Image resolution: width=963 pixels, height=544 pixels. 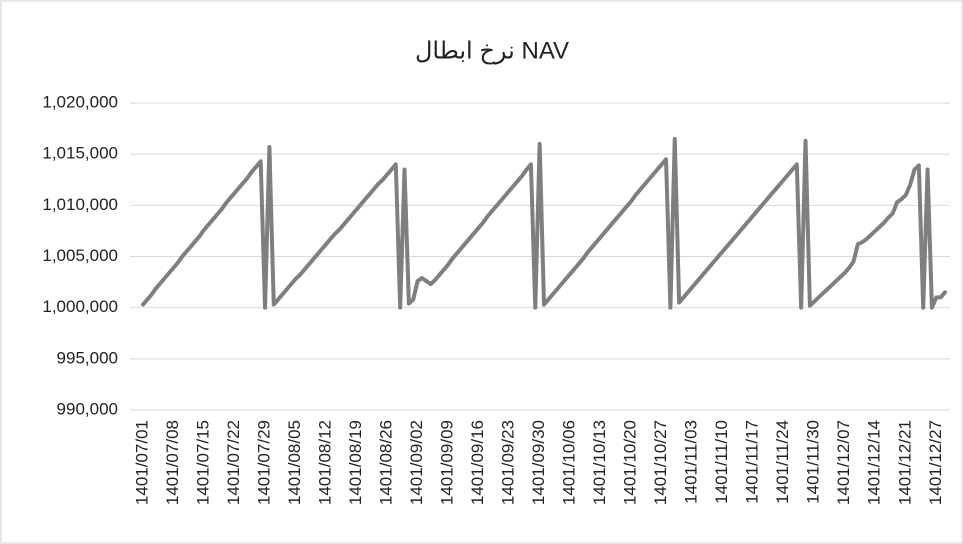 I want to click on x-tick-label: 1401/12/14, so click(x=874, y=462).